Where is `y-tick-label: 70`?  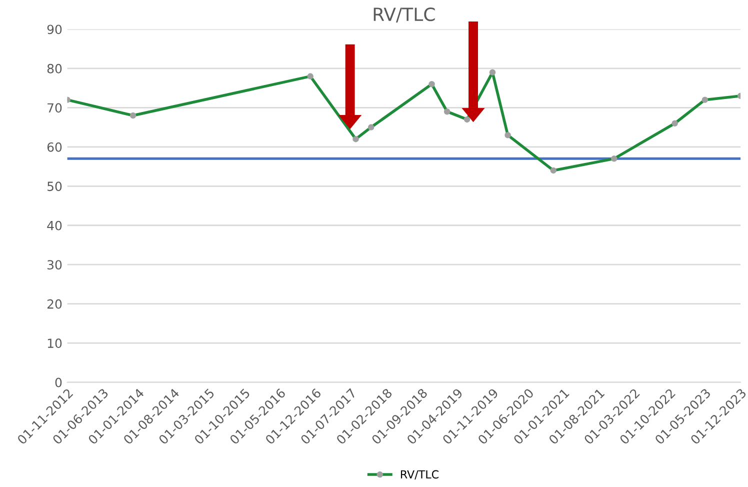 y-tick-label: 70 is located at coordinates (55, 108).